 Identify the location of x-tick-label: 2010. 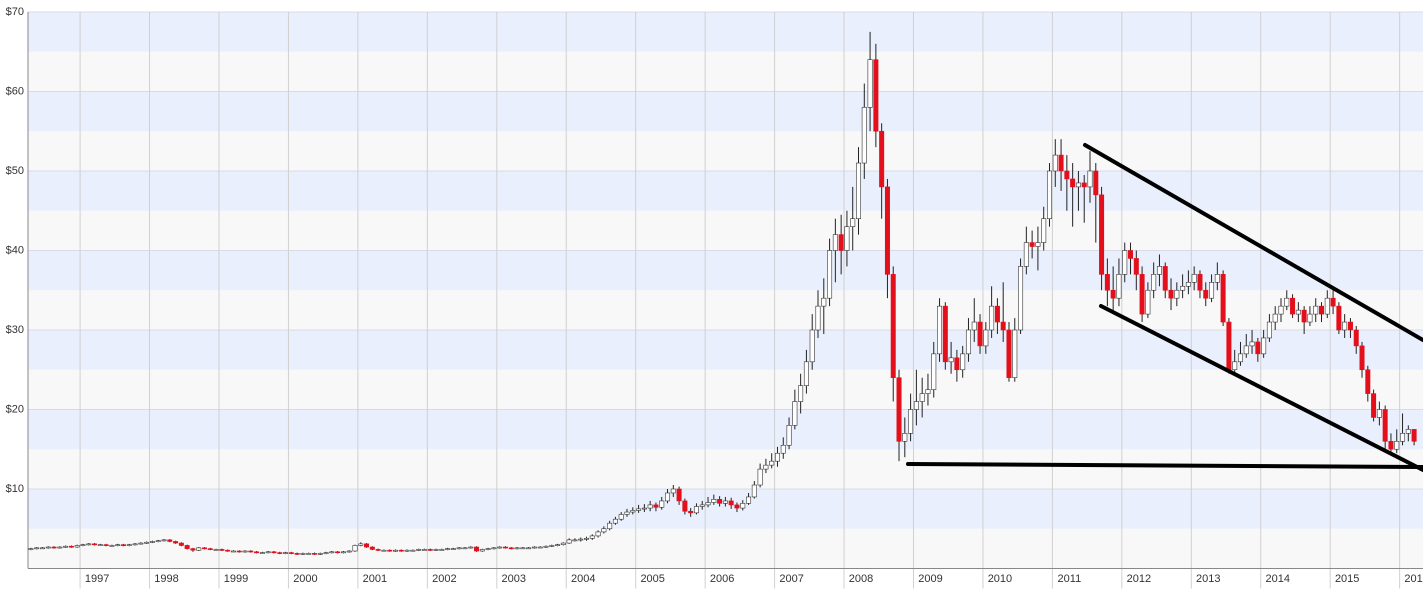
(1000, 579).